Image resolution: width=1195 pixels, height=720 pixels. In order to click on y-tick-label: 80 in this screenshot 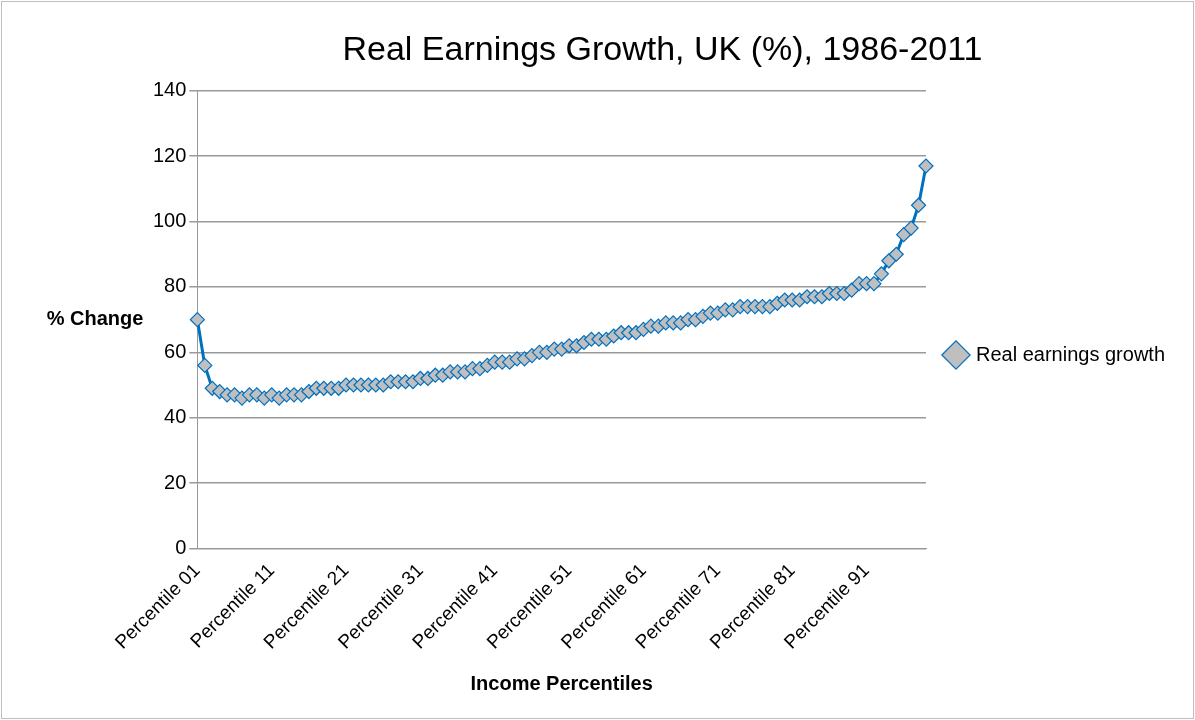, I will do `click(175, 285)`.